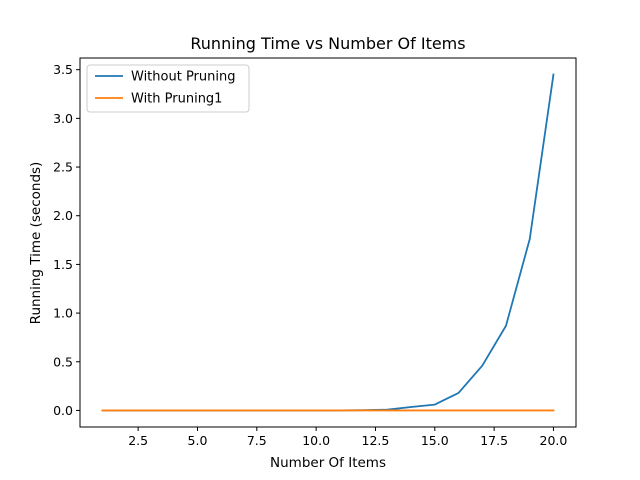 The height and width of the screenshot is (480, 640). Describe the element at coordinates (63, 264) in the screenshot. I see `y-tick-label: 1.5` at that location.